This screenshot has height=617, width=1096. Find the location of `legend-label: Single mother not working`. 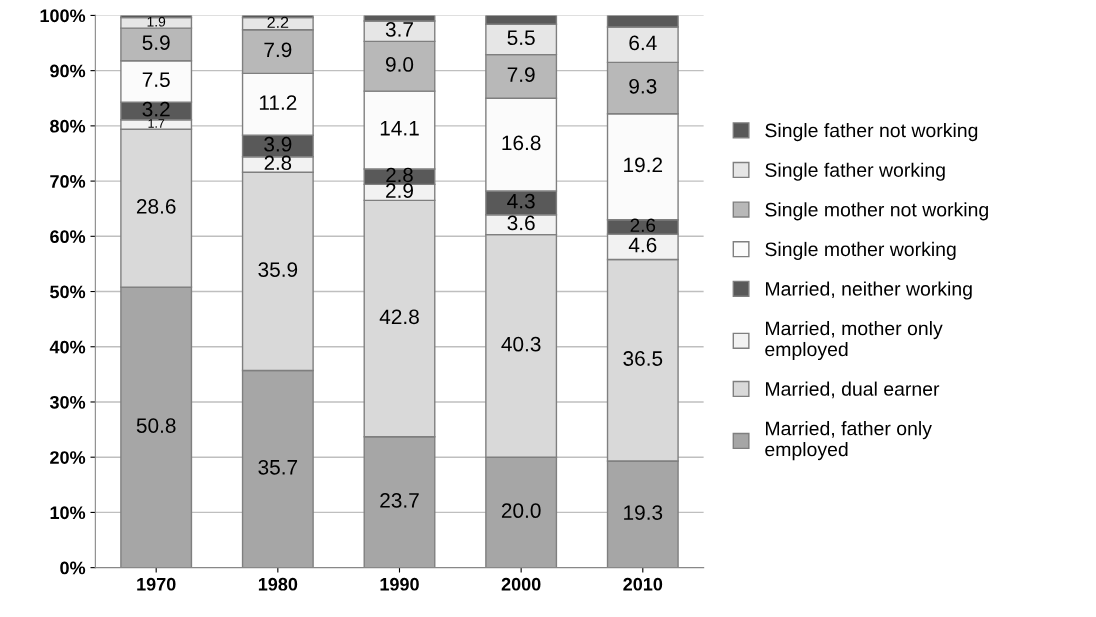

legend-label: Single mother not working is located at coordinates (876, 211).